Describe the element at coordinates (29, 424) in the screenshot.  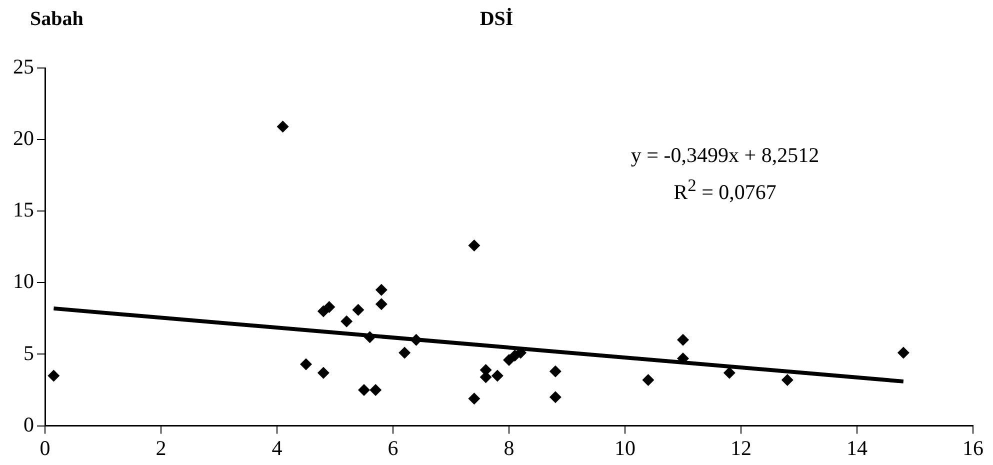
I see `y-tick-label: 0` at that location.